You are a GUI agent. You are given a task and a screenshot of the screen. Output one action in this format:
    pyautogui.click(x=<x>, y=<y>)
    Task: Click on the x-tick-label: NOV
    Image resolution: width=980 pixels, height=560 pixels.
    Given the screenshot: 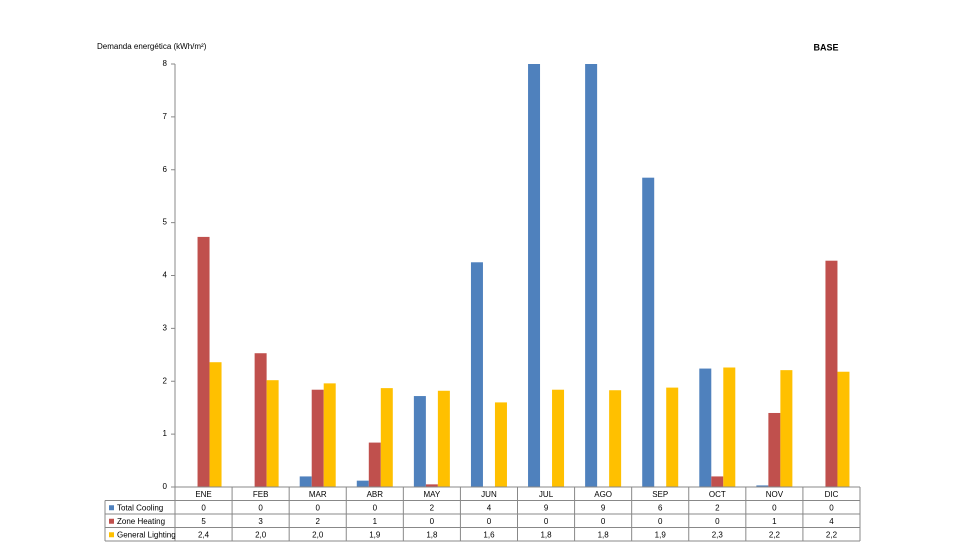 What is the action you would take?
    pyautogui.click(x=775, y=494)
    